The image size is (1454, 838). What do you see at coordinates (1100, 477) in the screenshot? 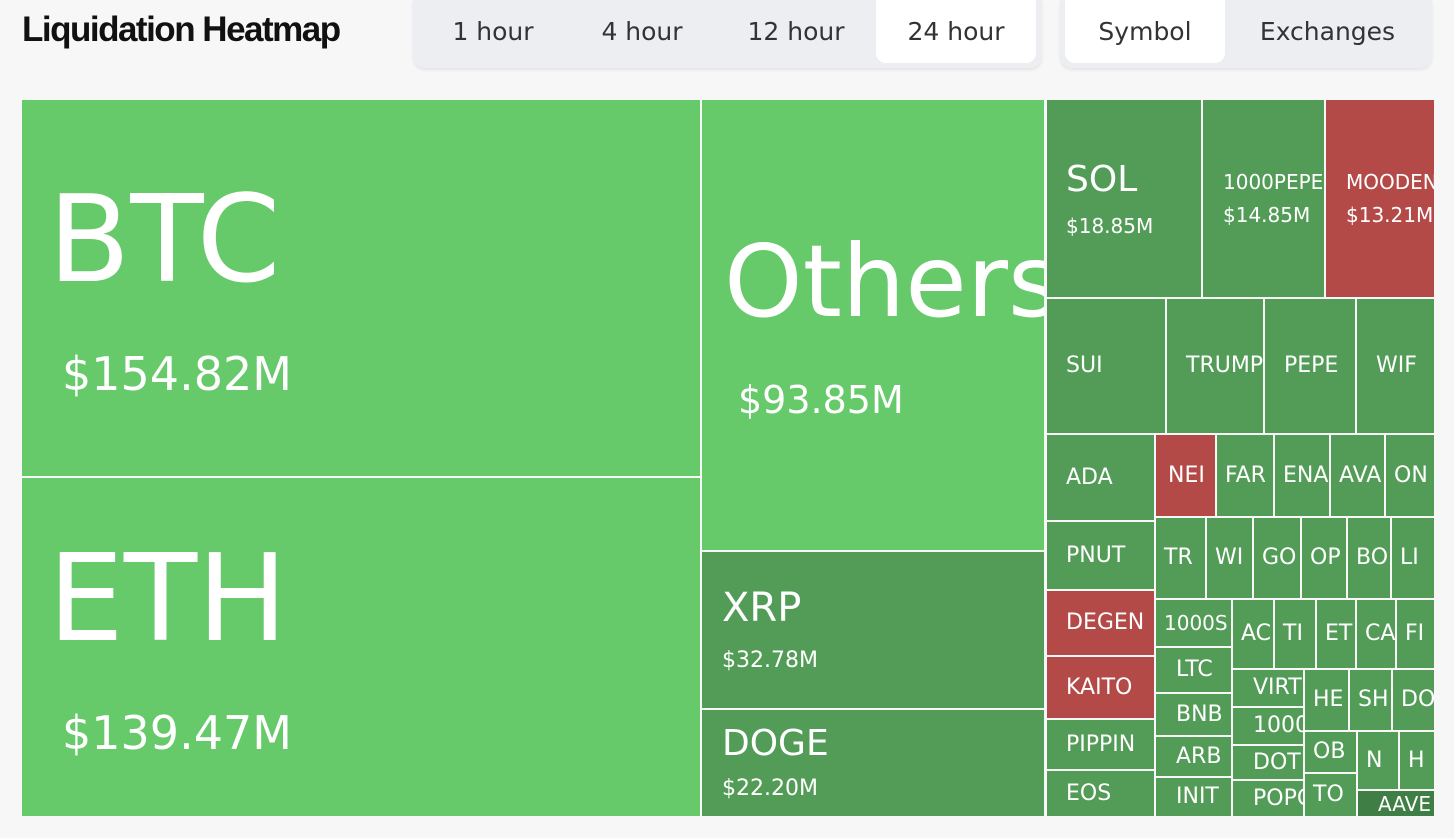
I see `treemap-cell: ADA` at bounding box center [1100, 477].